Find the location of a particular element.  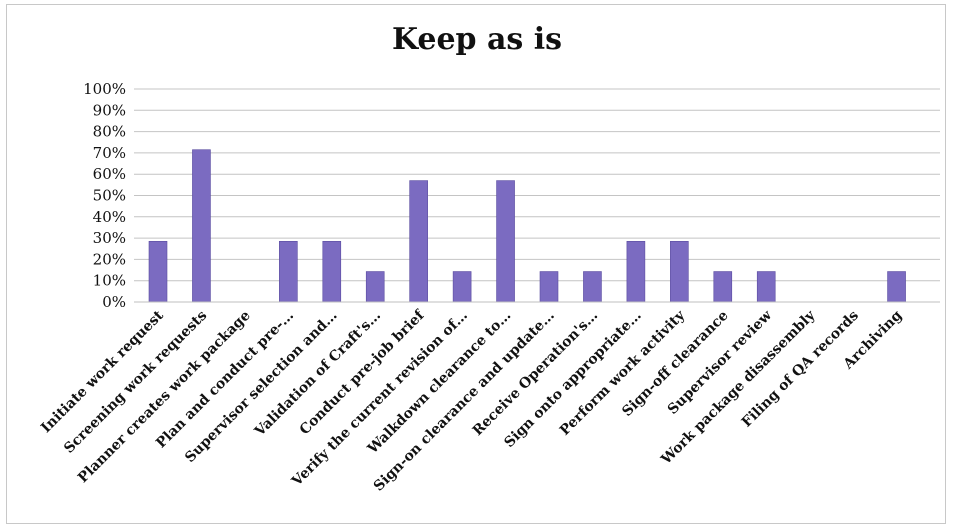

x-category-label: Planner creates work package is located at coordinates (164, 396).